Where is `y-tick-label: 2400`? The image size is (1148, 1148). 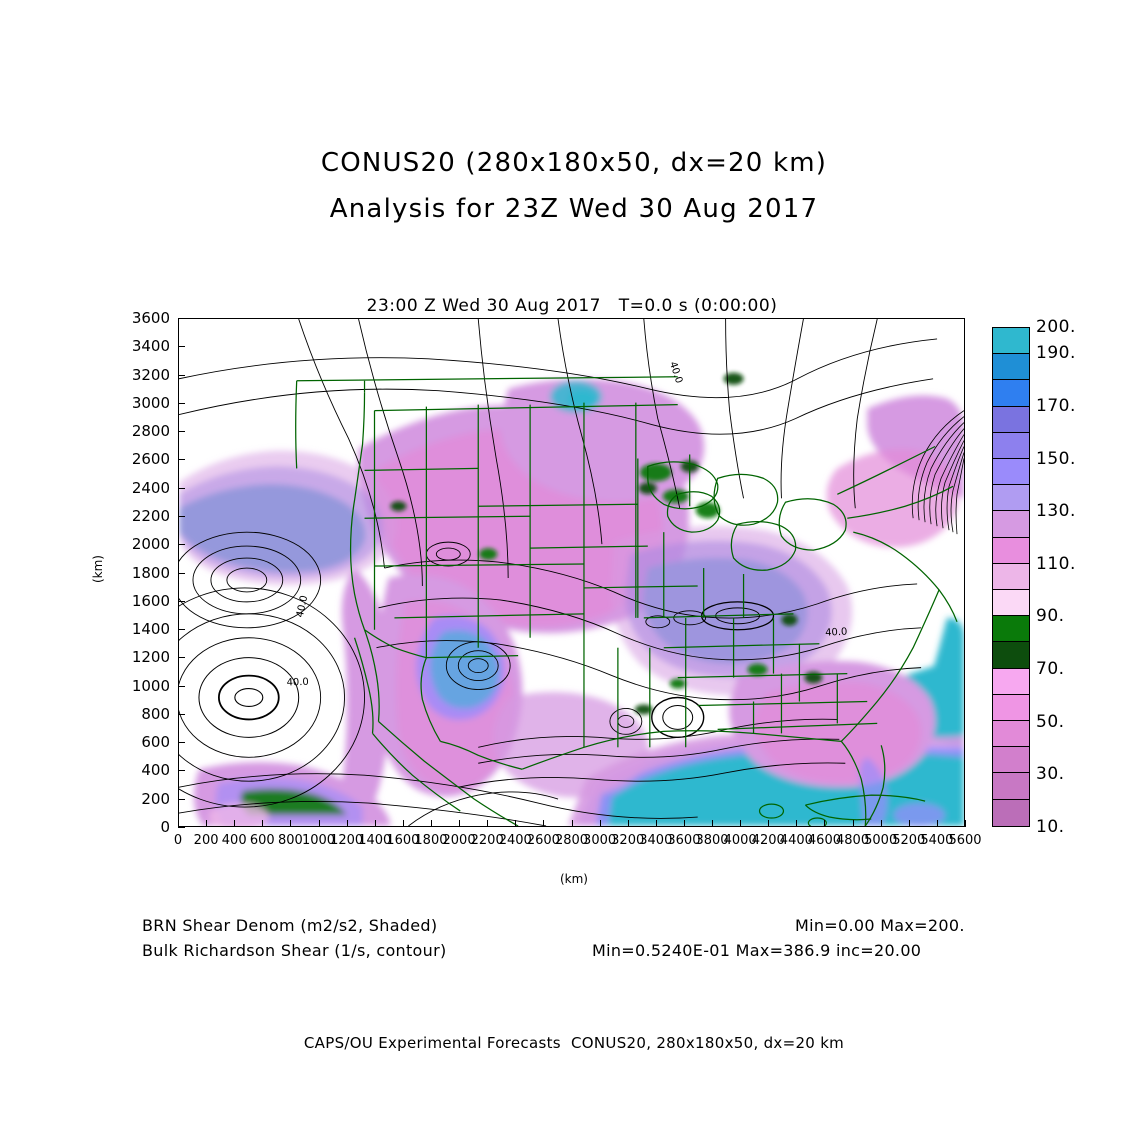 y-tick-label: 2400 is located at coordinates (150, 487).